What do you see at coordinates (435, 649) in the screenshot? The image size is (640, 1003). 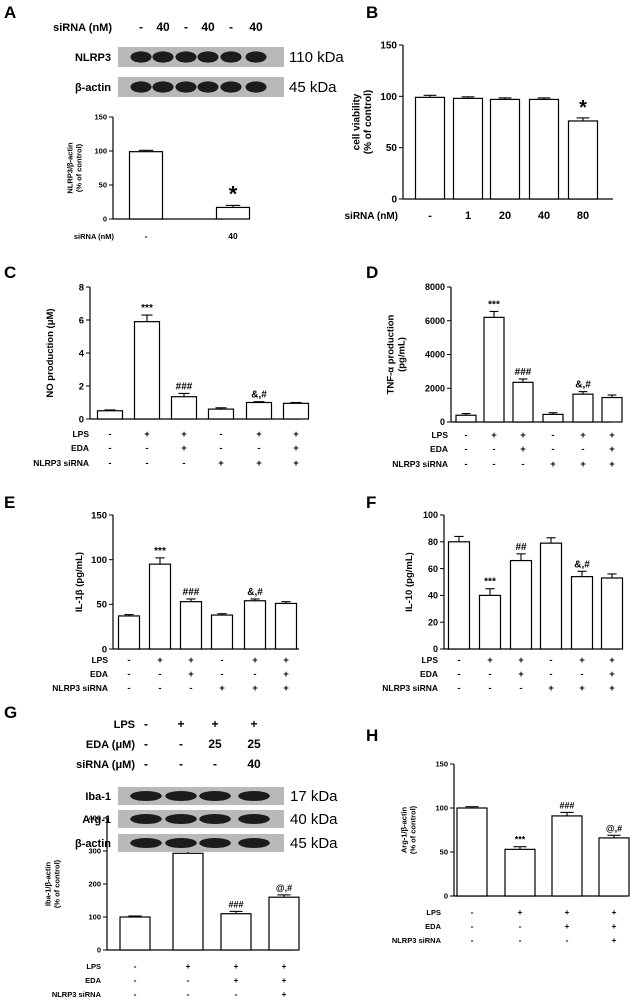 I see `panel-f-y-tick-label: 0` at bounding box center [435, 649].